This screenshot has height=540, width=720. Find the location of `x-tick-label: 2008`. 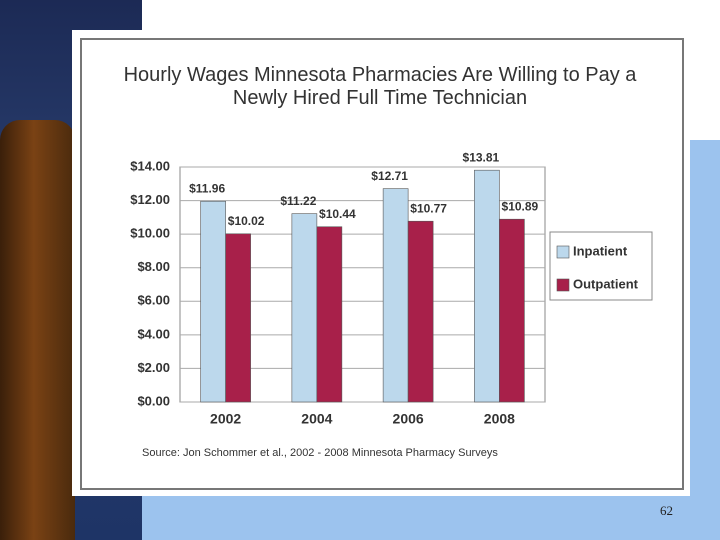

x-tick-label: 2008 is located at coordinates (499, 419).